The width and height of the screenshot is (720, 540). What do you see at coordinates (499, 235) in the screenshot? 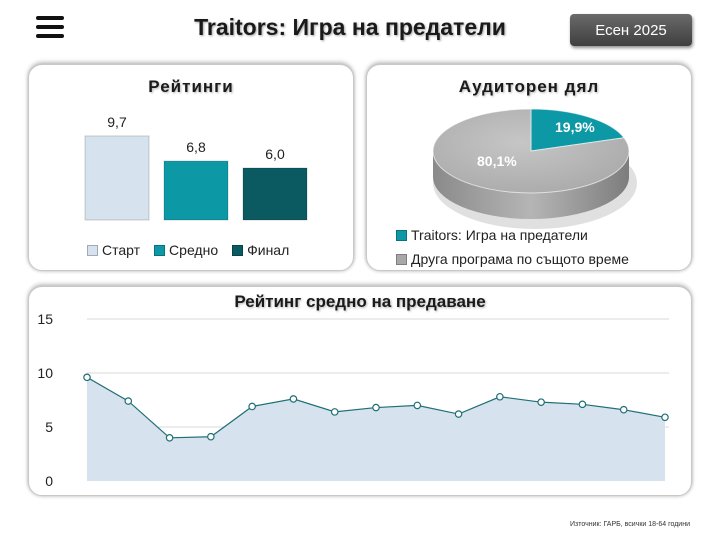
I see `pie-legend-label-traitors: Traitors: Игра на предатели` at bounding box center [499, 235].